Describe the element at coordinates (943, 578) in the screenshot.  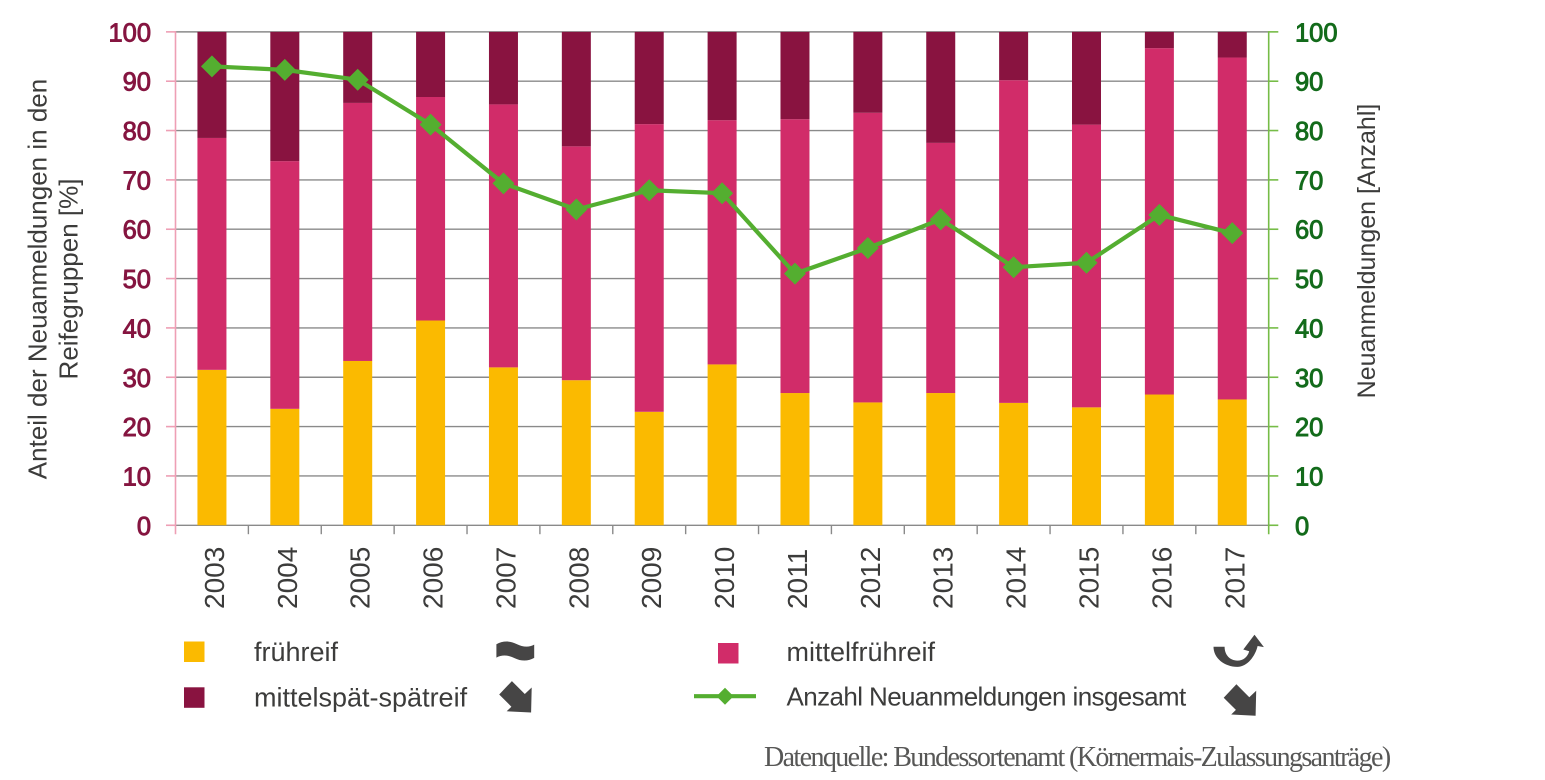
I see `svg-text: 2013` at that location.